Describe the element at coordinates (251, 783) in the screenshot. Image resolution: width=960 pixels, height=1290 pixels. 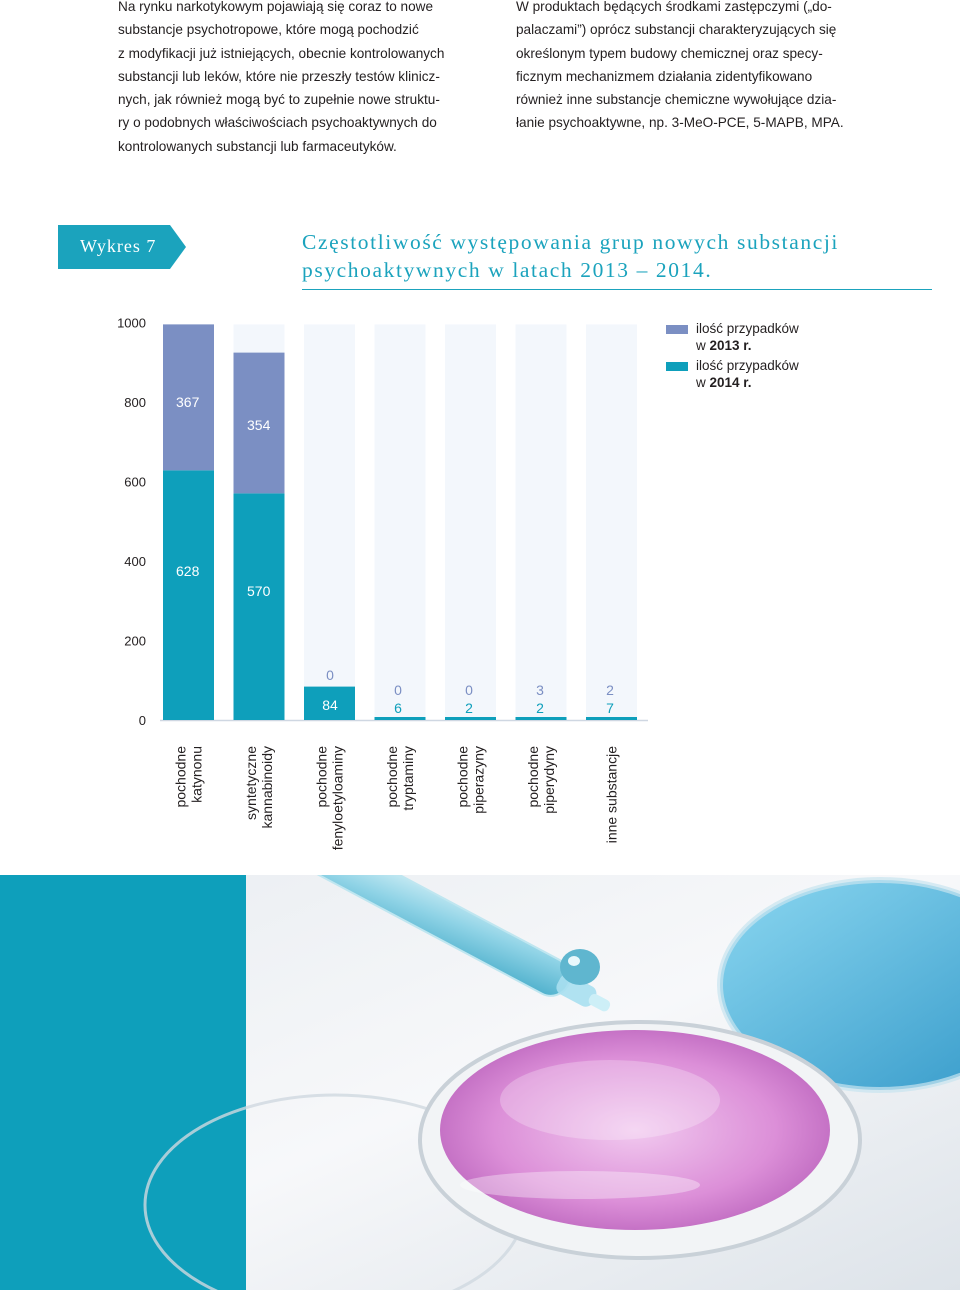
I see `category-label-line: syntetyczne` at that location.